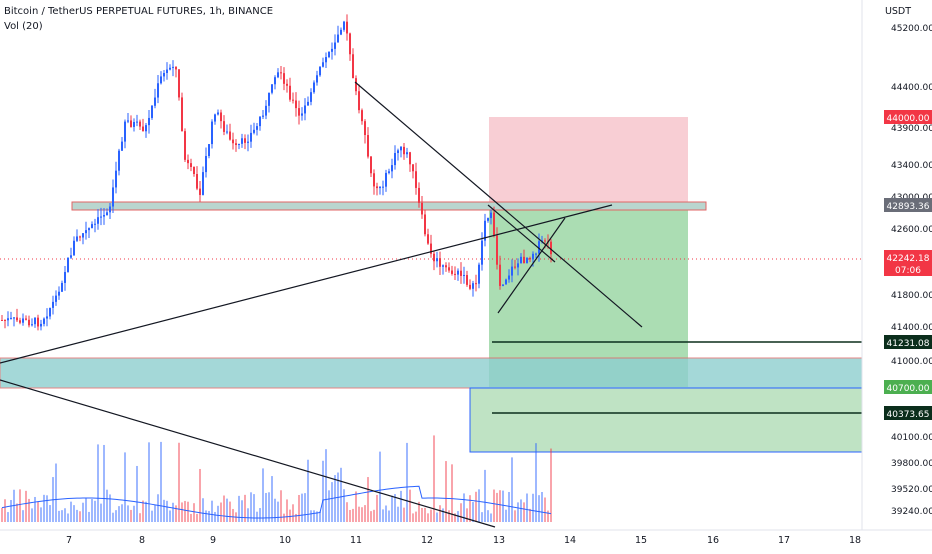 The height and width of the screenshot is (554, 932). Describe the element at coordinates (911, 438) in the screenshot. I see `price-tick: 40100.00` at that location.